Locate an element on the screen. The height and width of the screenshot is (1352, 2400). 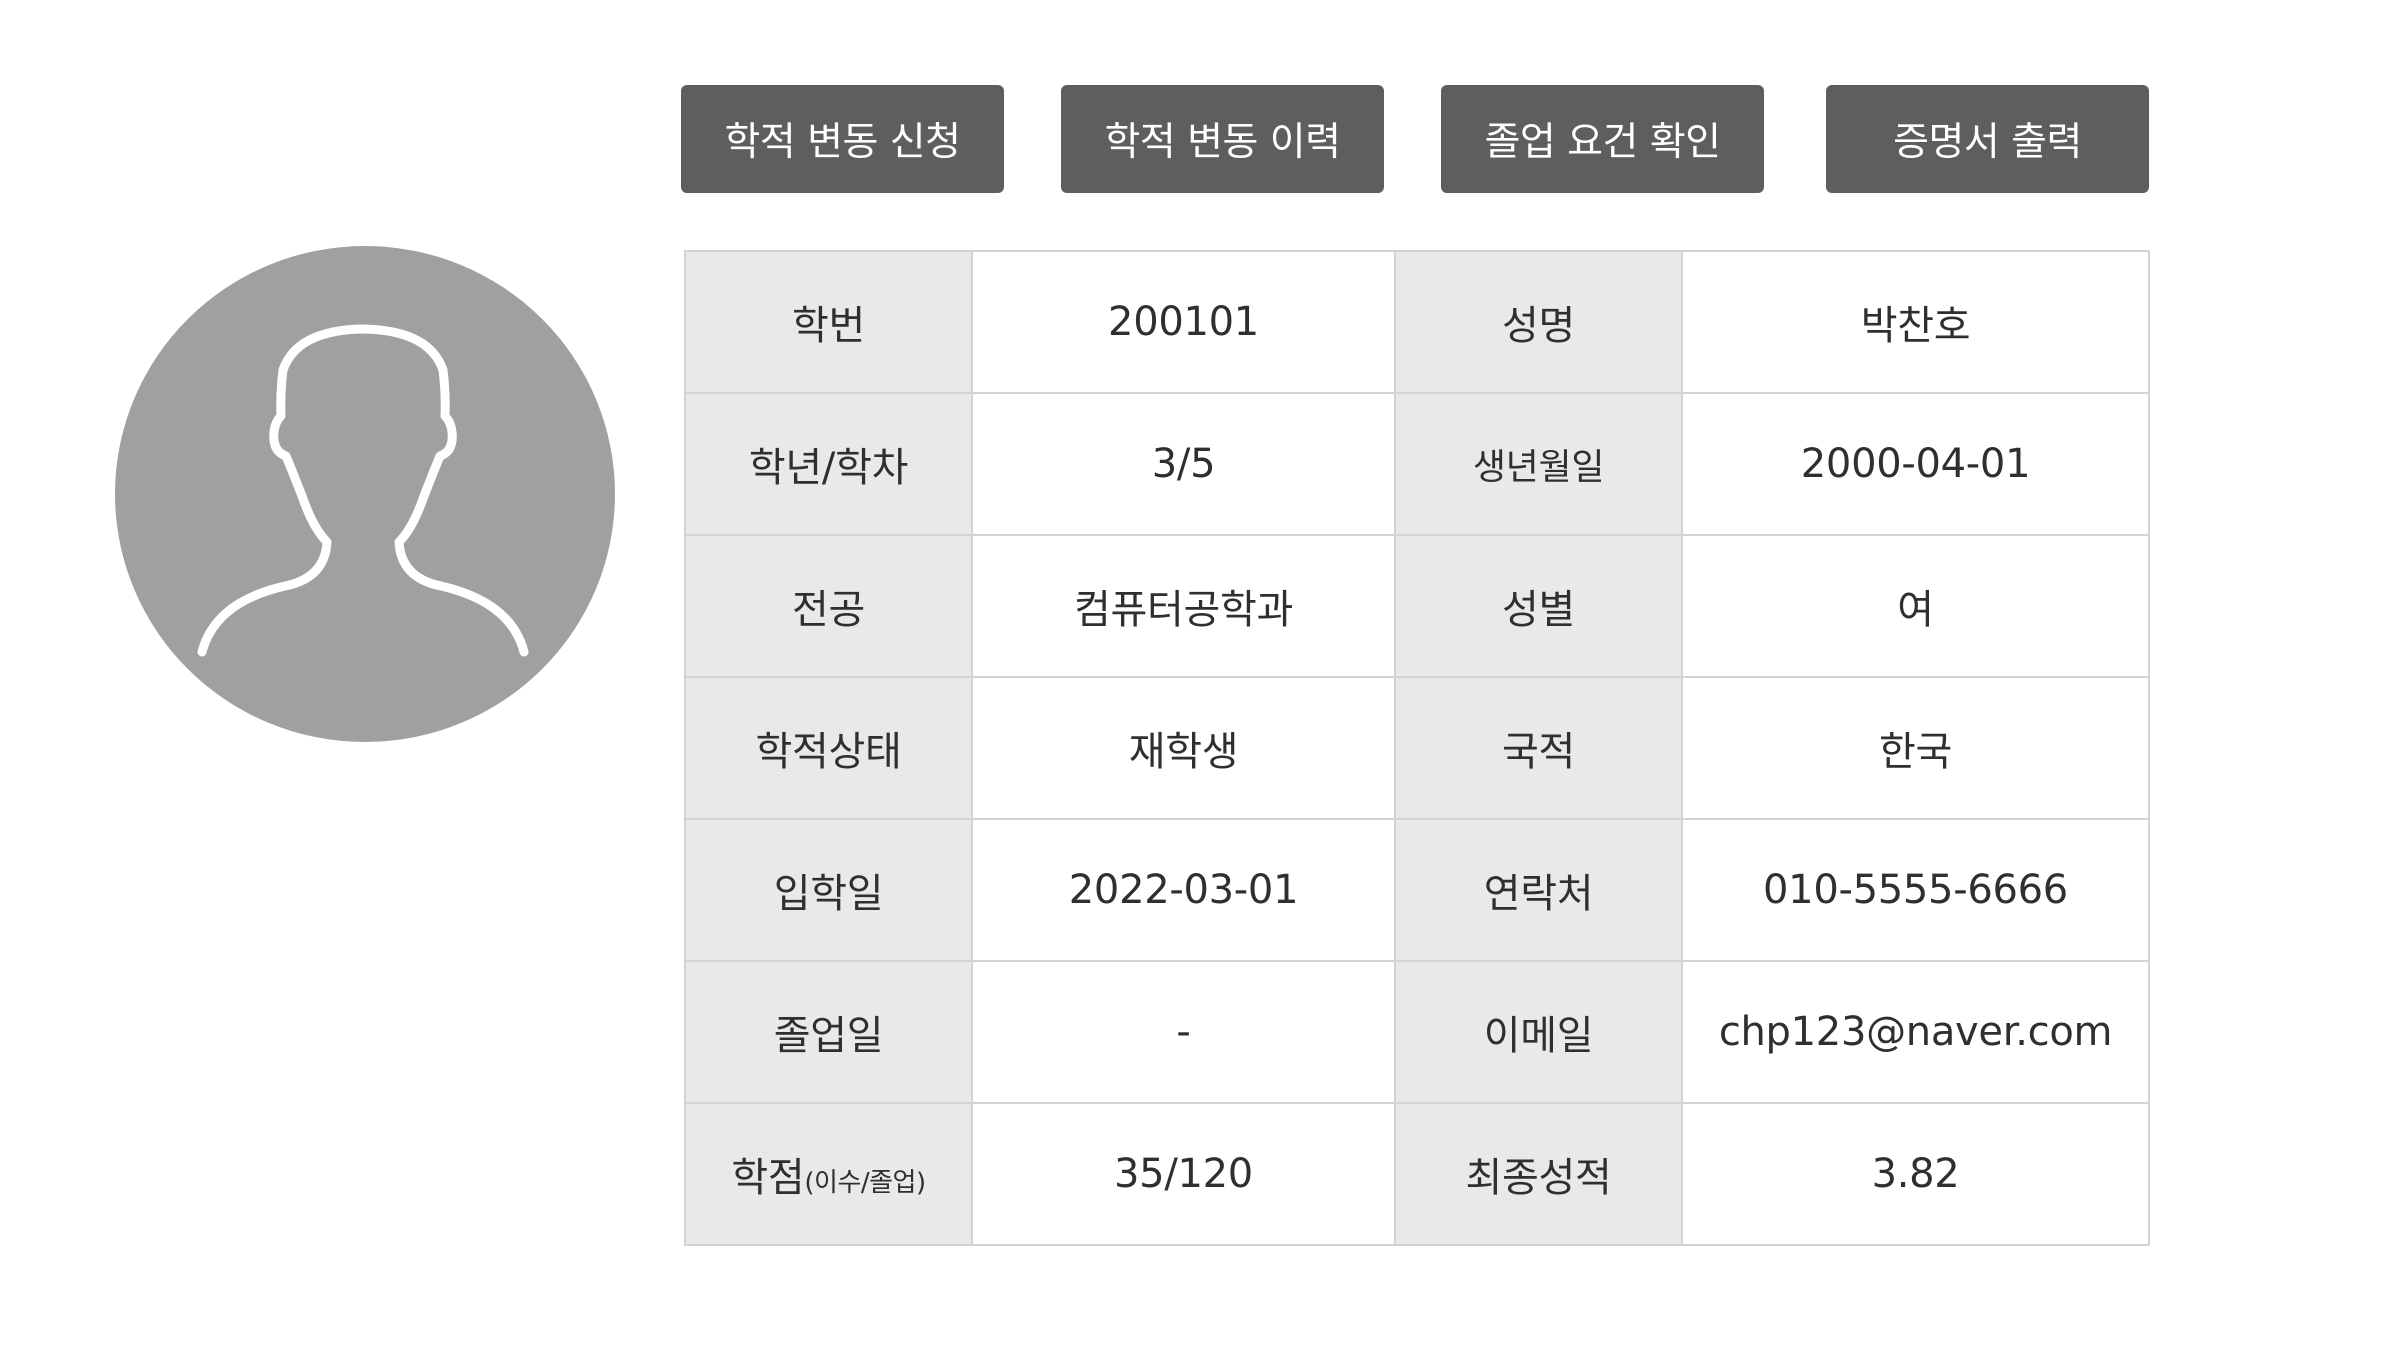
name-value: 박찬호 is located at coordinates (1915, 322).